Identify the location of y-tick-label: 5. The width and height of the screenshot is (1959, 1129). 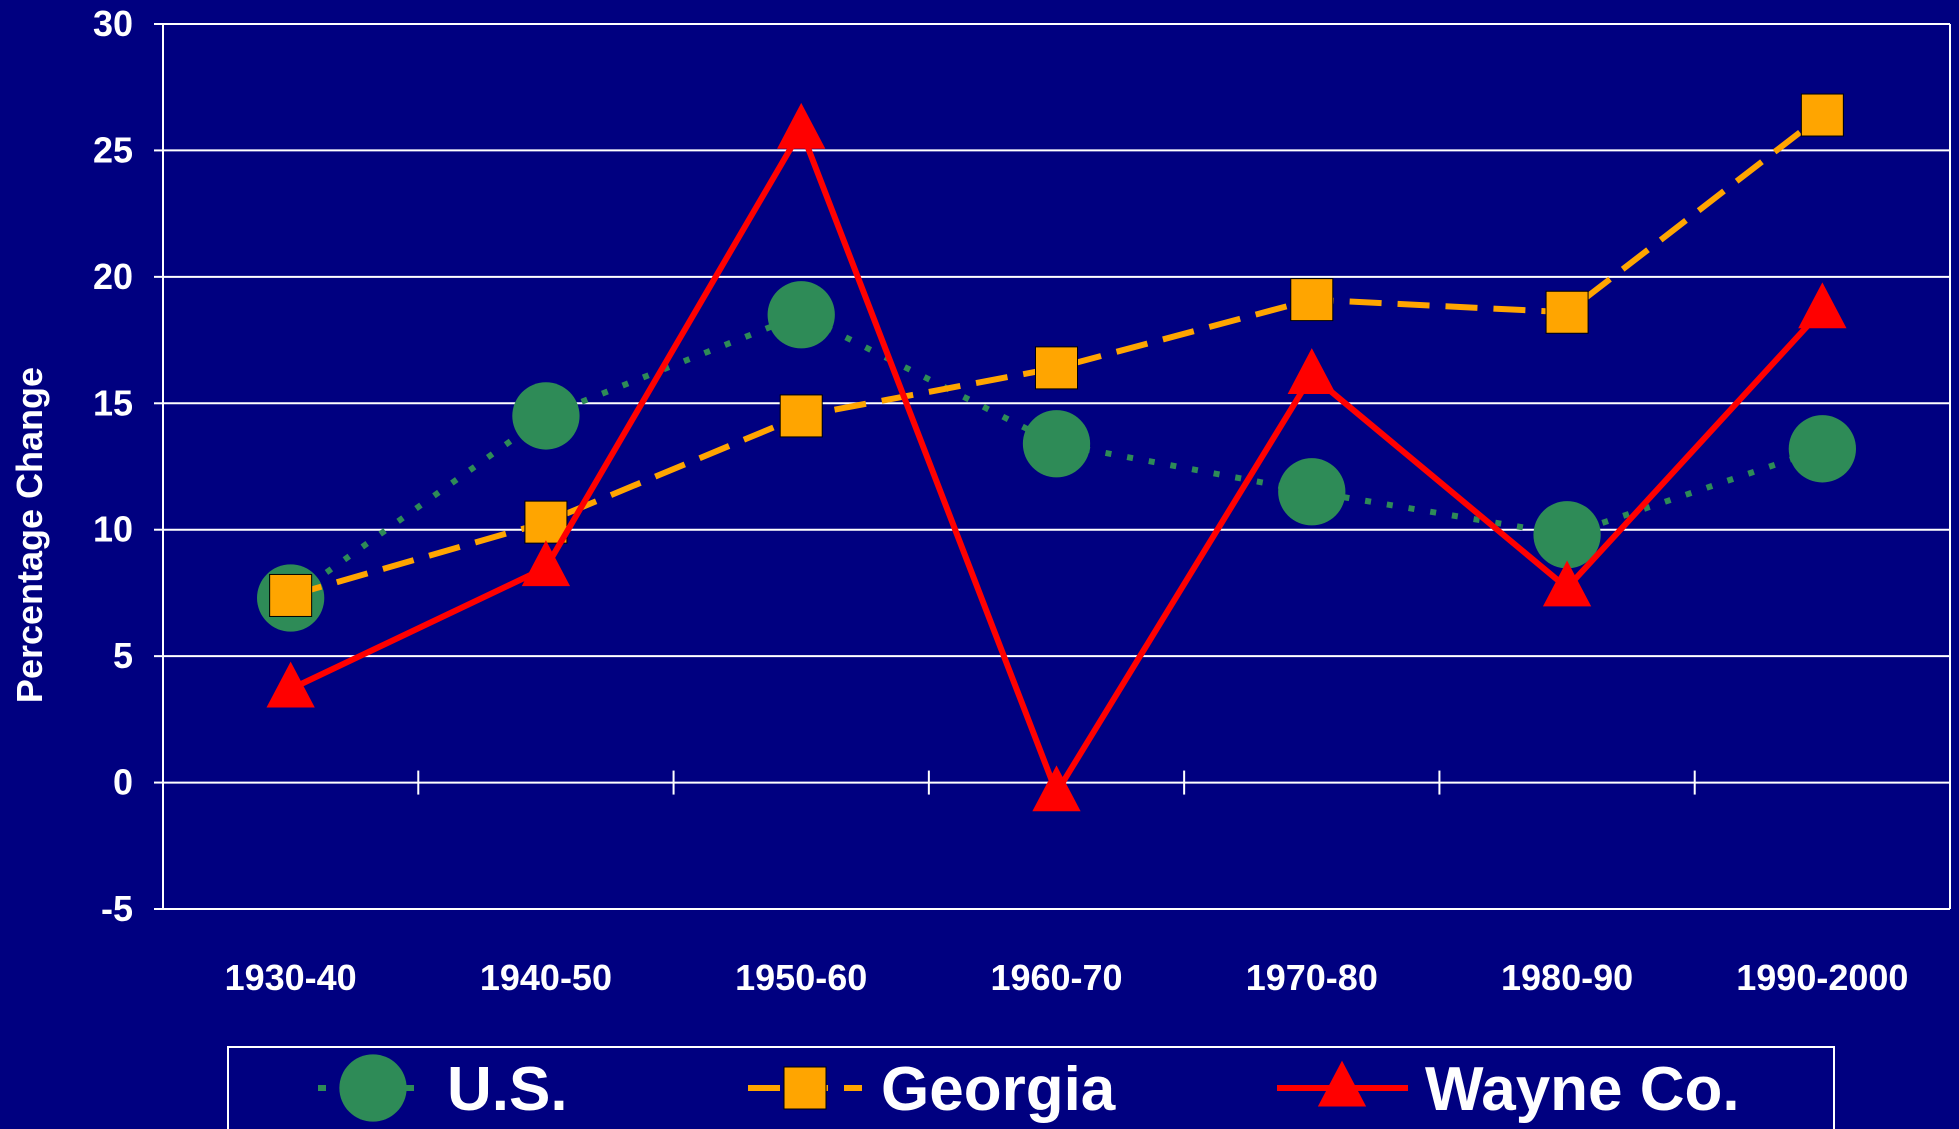
(123, 655).